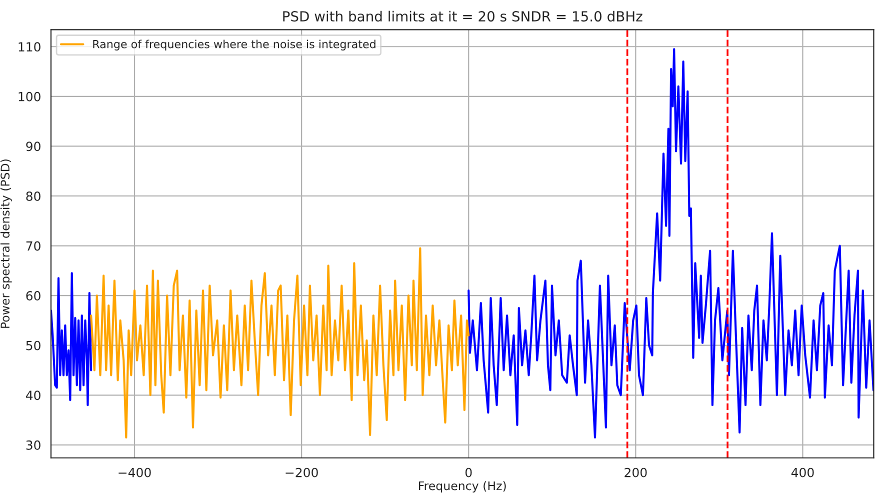 This screenshot has width=879, height=495. What do you see at coordinates (635, 473) in the screenshot?
I see `x-tick-label: 200` at bounding box center [635, 473].